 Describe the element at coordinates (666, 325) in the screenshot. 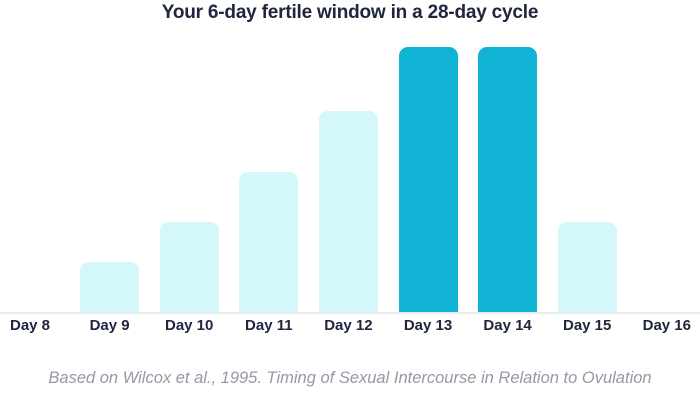

I see `x-tick-label-day-16: Day 16` at that location.